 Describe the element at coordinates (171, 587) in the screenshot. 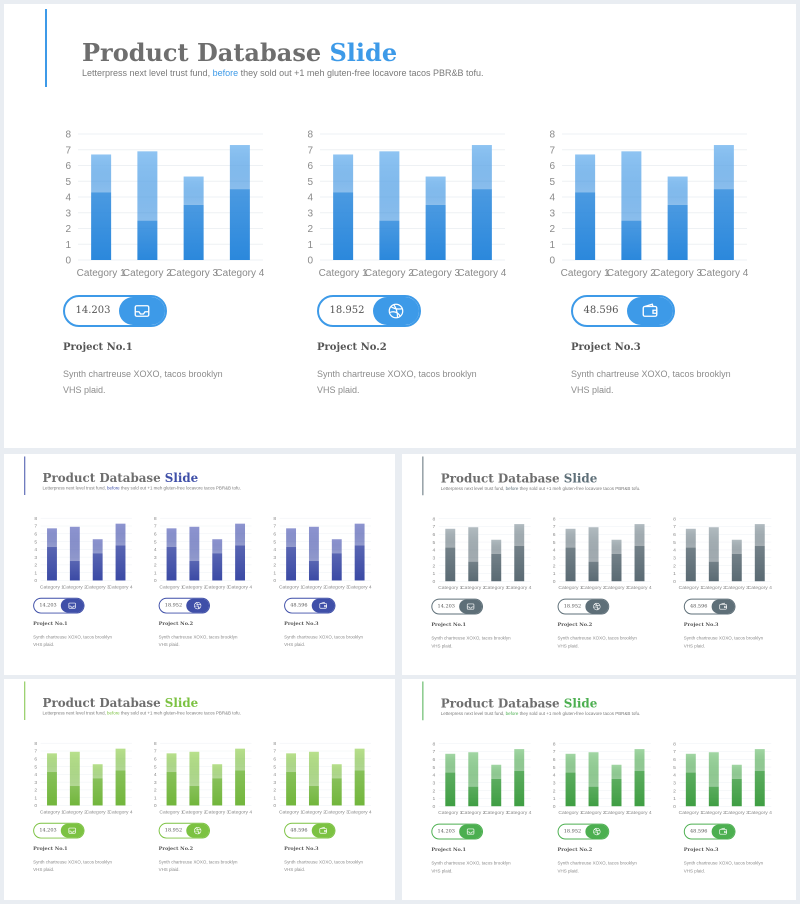

I see `x-tick-label: Category 1` at that location.